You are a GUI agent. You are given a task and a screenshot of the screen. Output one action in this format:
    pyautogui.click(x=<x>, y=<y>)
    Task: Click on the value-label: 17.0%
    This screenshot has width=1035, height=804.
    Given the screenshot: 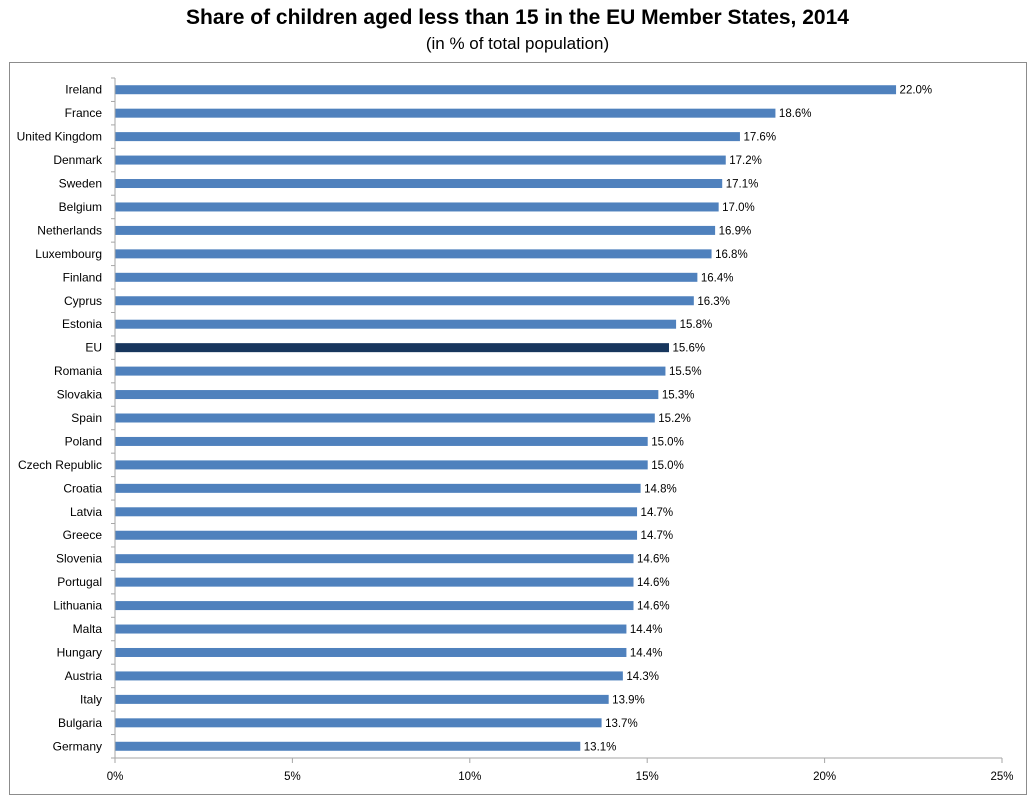 What is the action you would take?
    pyautogui.click(x=738, y=208)
    